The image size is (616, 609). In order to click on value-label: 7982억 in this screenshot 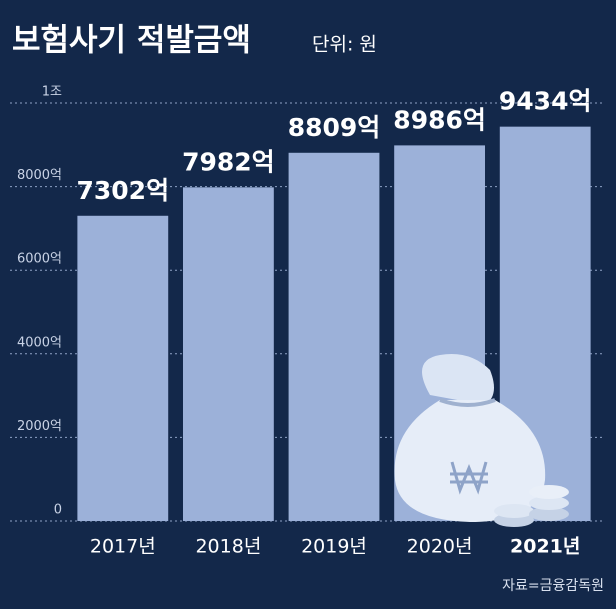, I will do `click(228, 161)`.